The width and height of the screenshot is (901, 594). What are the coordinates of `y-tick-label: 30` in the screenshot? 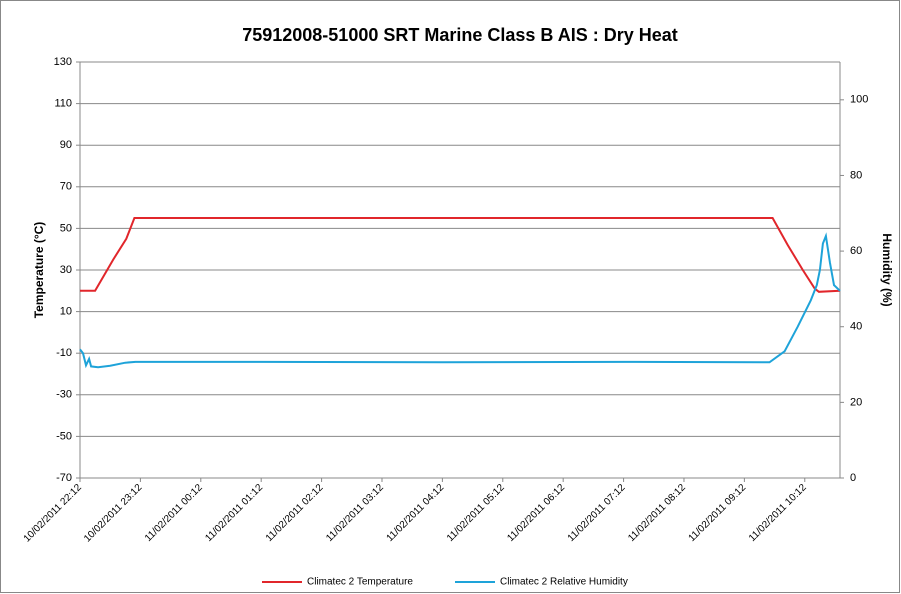 It's located at (66, 270).